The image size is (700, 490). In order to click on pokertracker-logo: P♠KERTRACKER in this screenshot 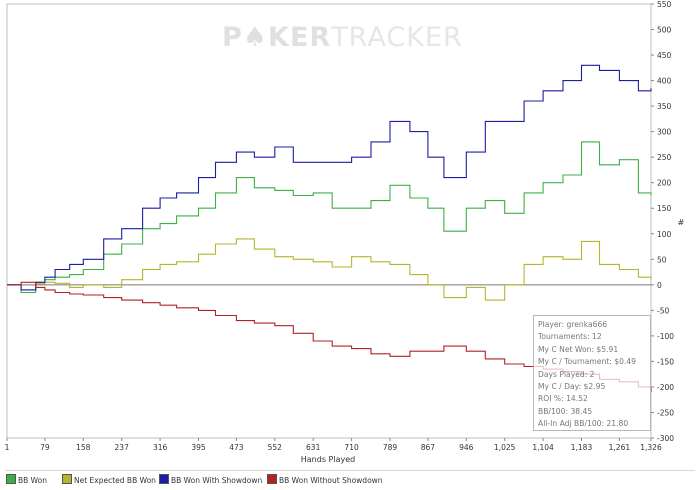, I will do `click(342, 37)`.